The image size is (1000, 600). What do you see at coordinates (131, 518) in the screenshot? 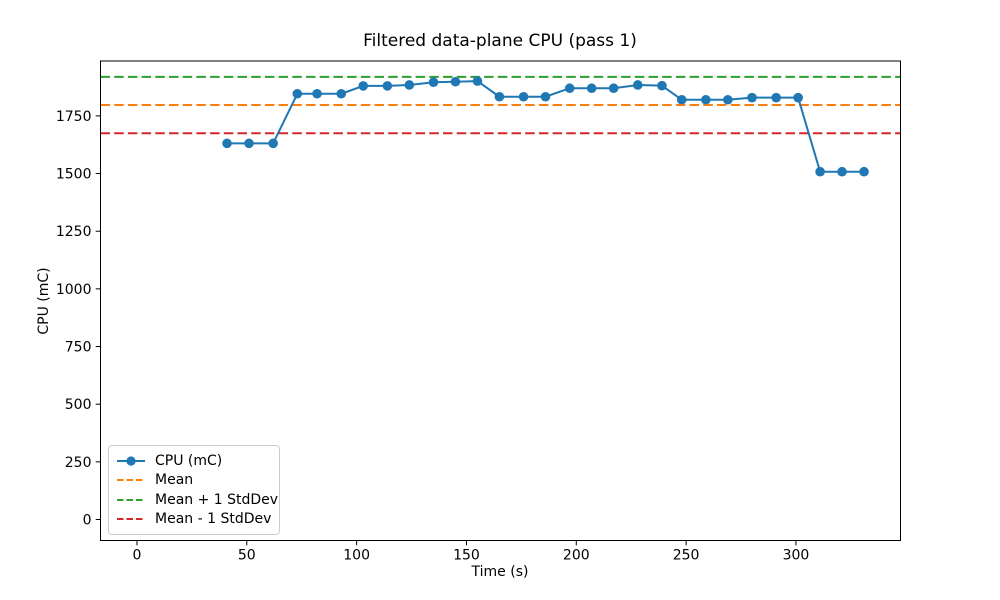
I see `legend-handle-mean-minus-dashed-icon` at bounding box center [131, 518].